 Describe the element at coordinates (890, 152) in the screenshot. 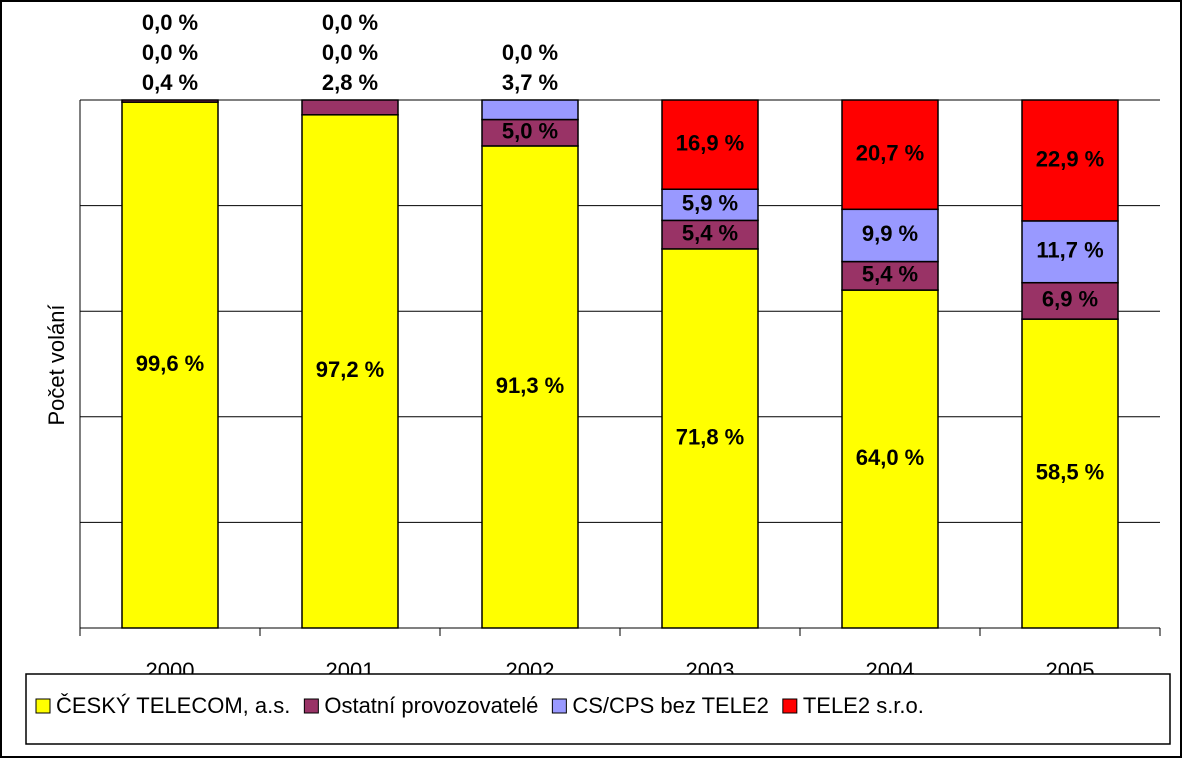

I see `data-label: 20,7 %` at that location.